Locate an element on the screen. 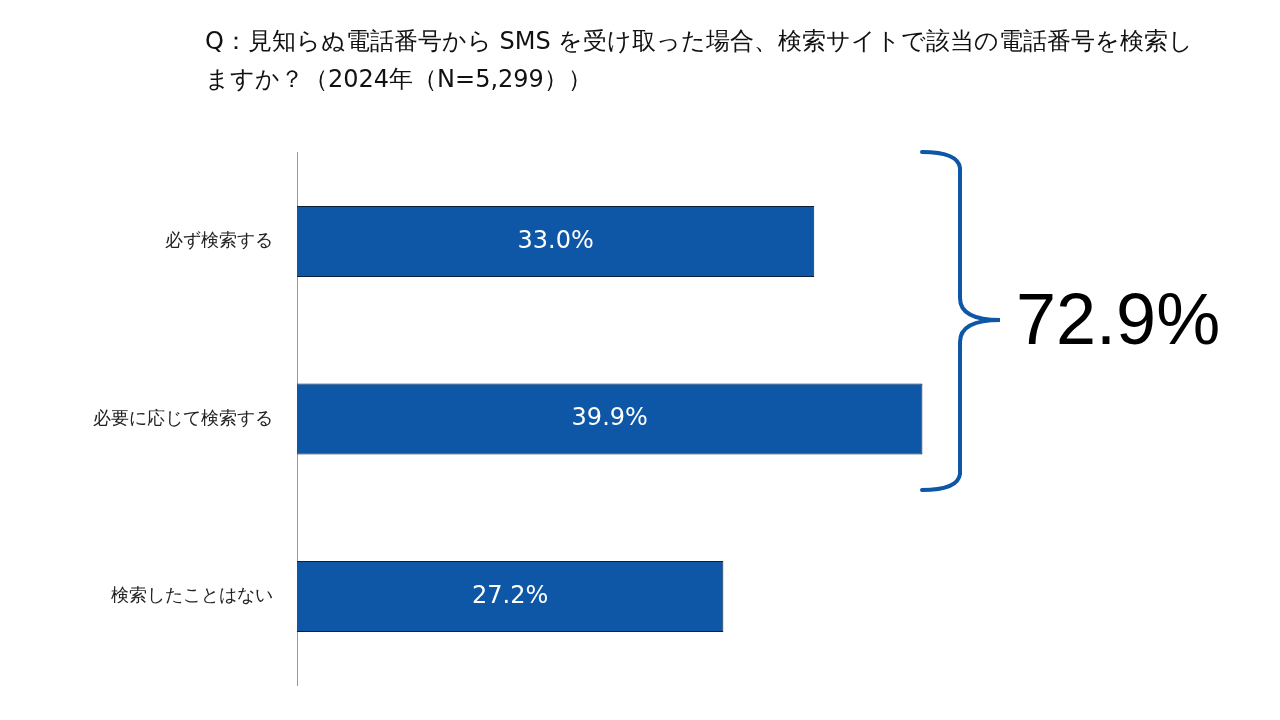 The image size is (1280, 720). y-tick-label: 検索したことはない is located at coordinates (192, 595).